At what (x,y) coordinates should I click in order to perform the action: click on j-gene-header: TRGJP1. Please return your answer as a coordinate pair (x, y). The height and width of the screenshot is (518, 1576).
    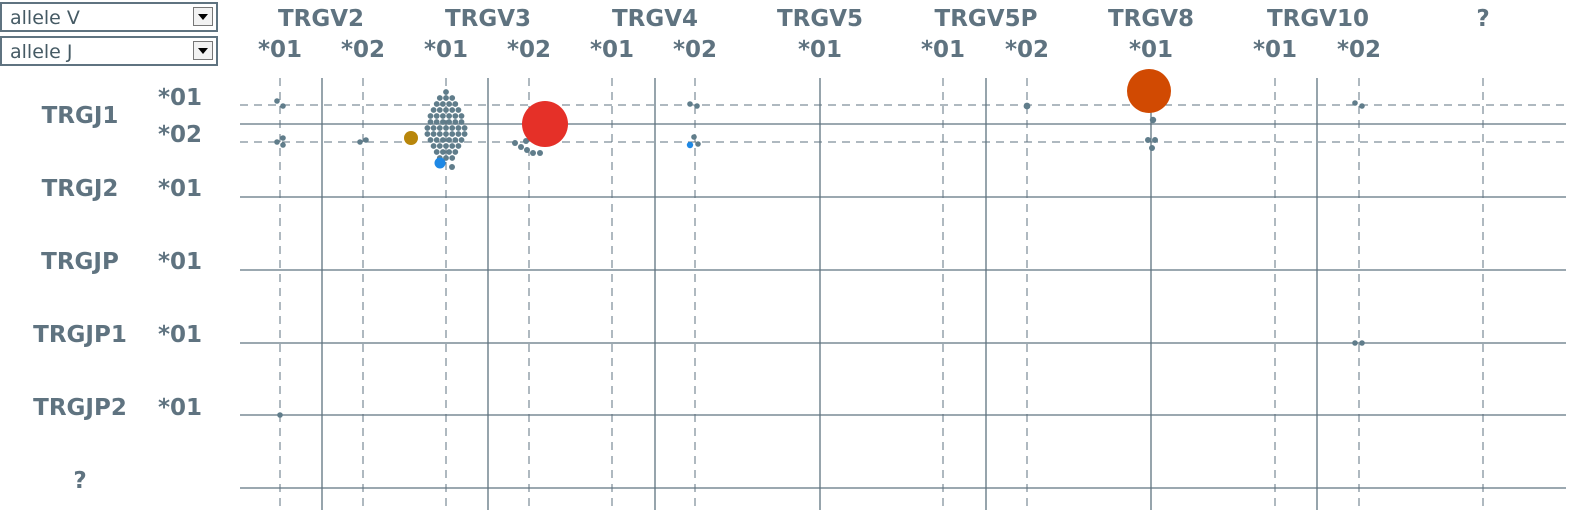
    Looking at the image, I should click on (80, 335).